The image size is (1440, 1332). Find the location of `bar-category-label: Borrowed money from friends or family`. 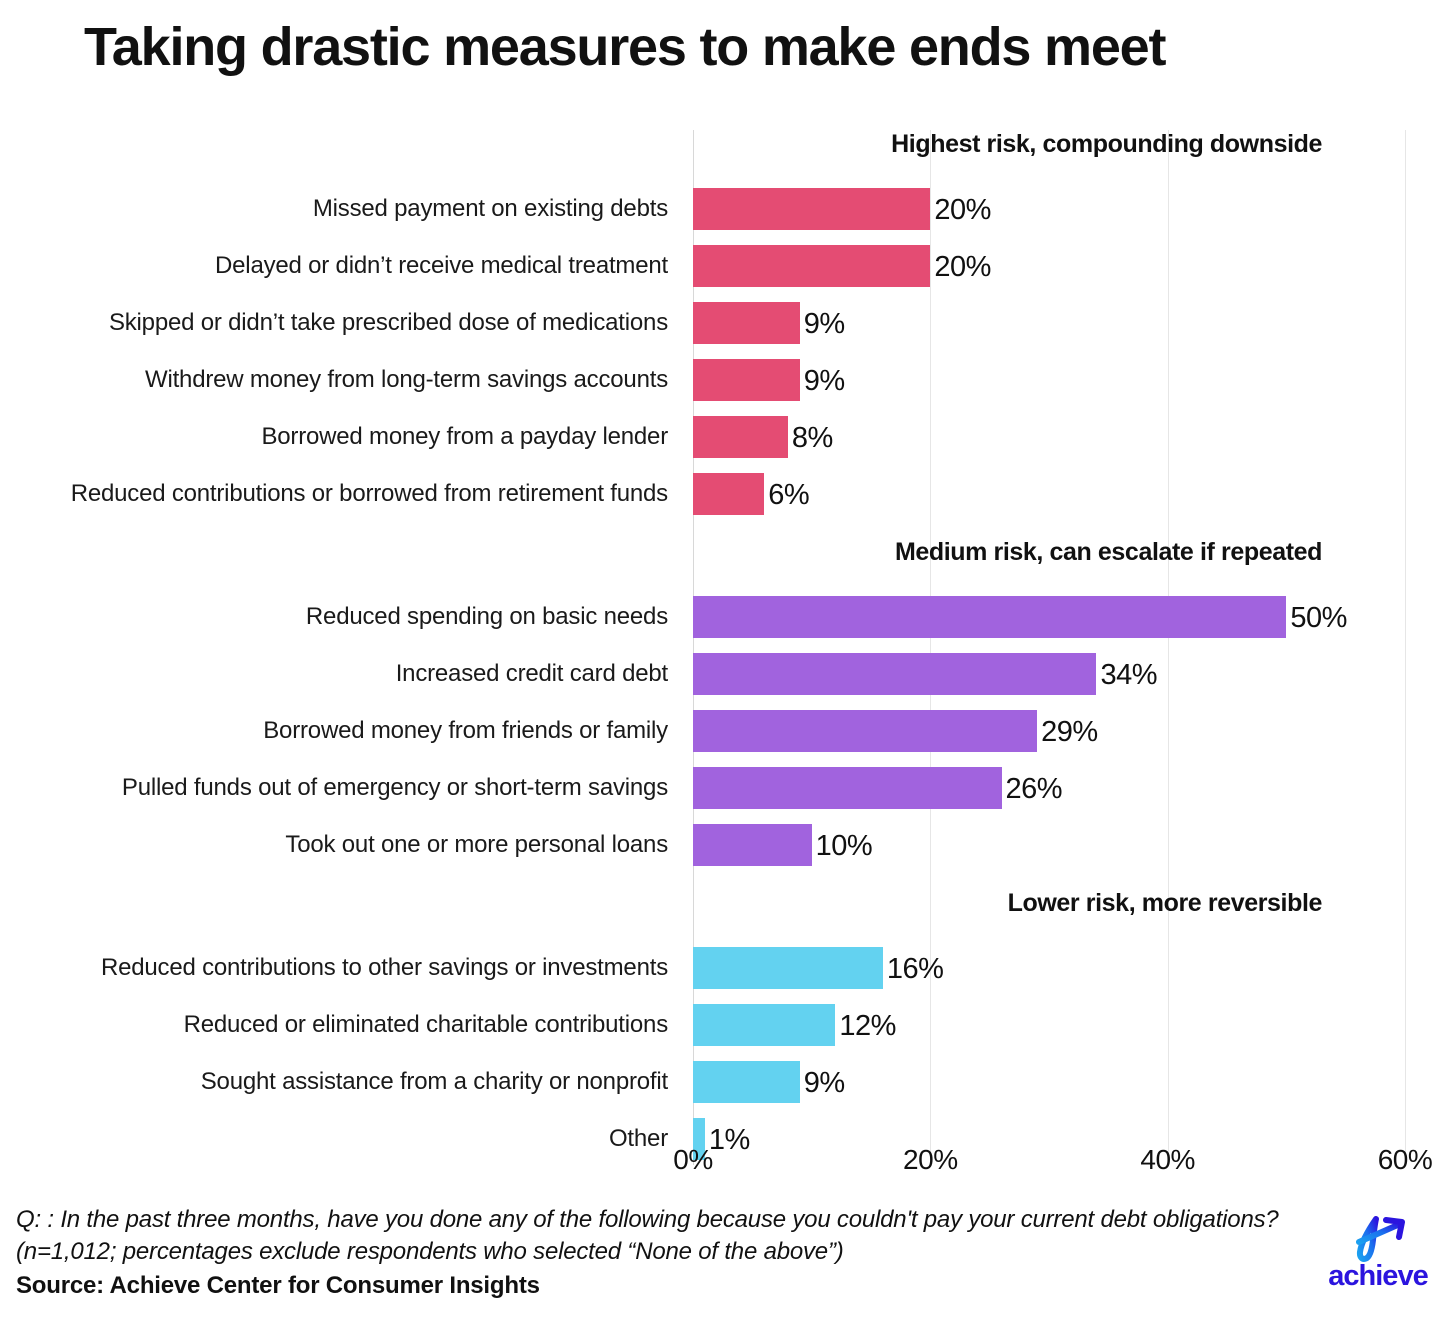

bar-category-label: Borrowed money from friends or family is located at coordinates (465, 730).